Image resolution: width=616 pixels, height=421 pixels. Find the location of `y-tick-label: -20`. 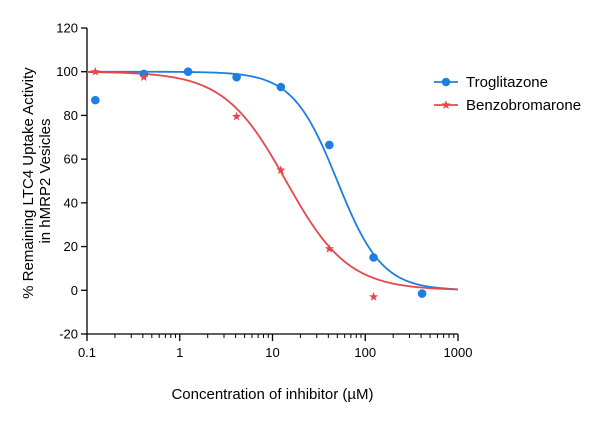

y-tick-label: -20 is located at coordinates (68, 334).